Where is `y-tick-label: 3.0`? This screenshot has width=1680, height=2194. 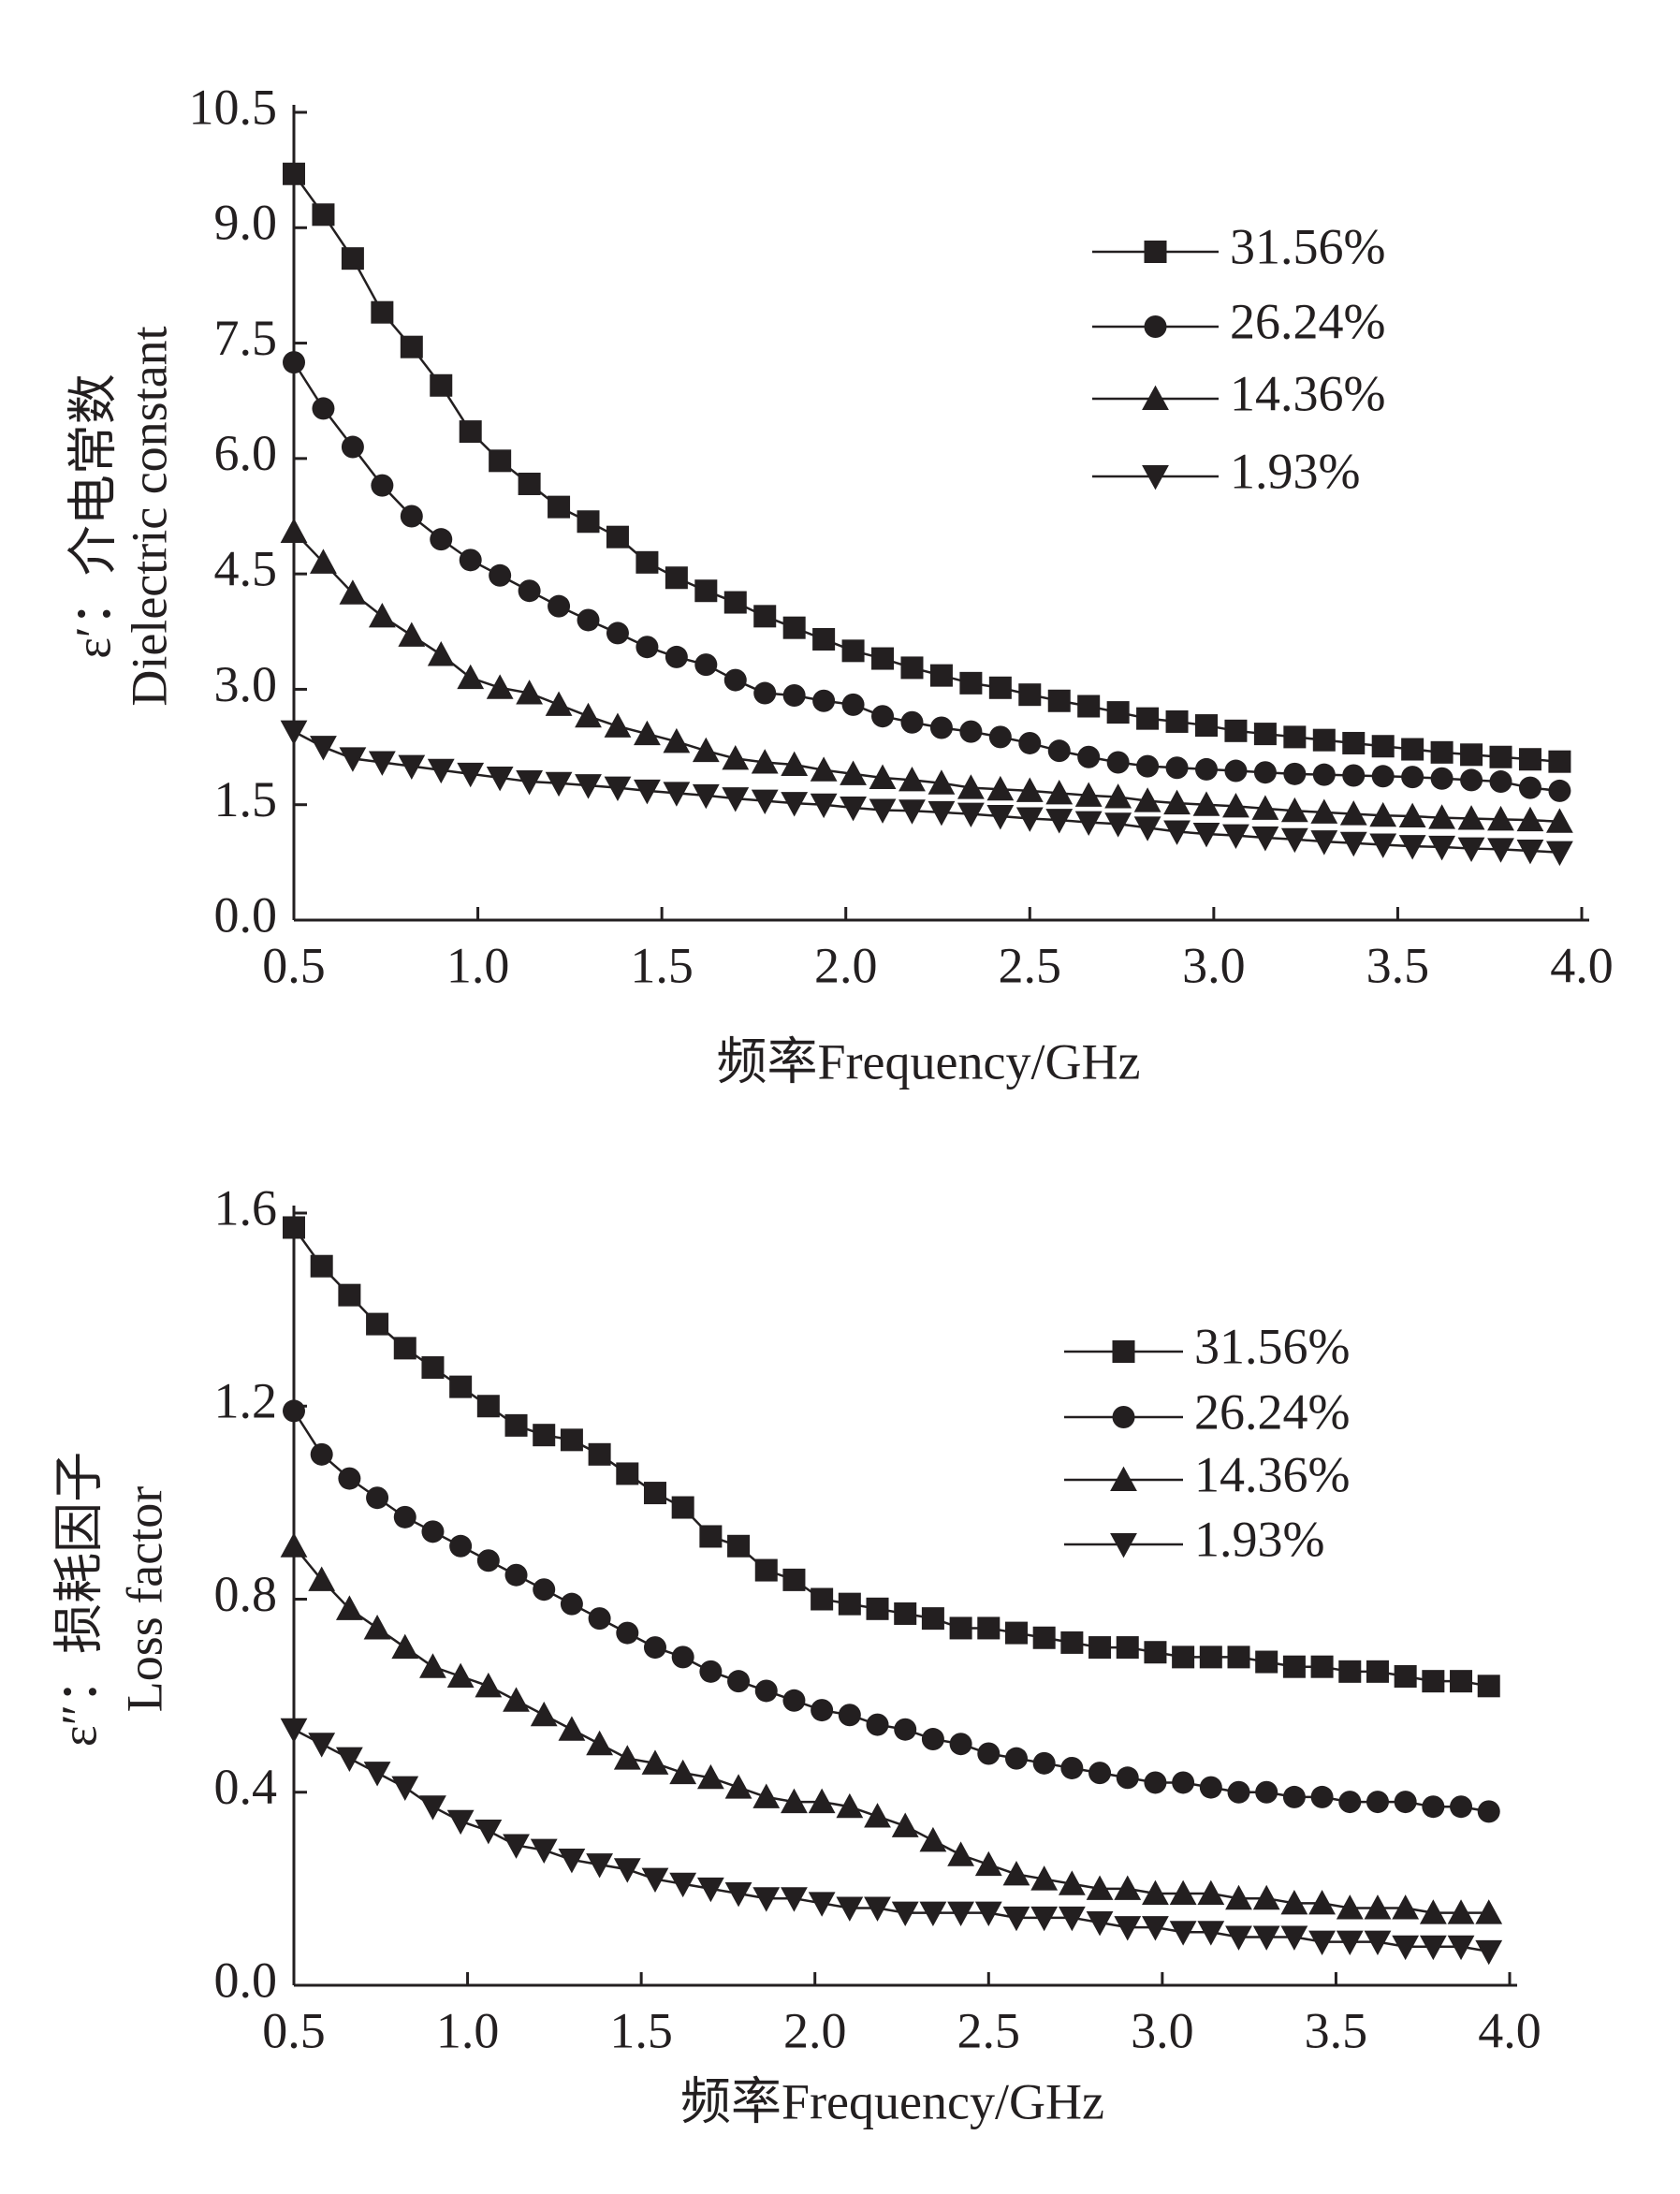
y-tick-label: 3.0 is located at coordinates (246, 684).